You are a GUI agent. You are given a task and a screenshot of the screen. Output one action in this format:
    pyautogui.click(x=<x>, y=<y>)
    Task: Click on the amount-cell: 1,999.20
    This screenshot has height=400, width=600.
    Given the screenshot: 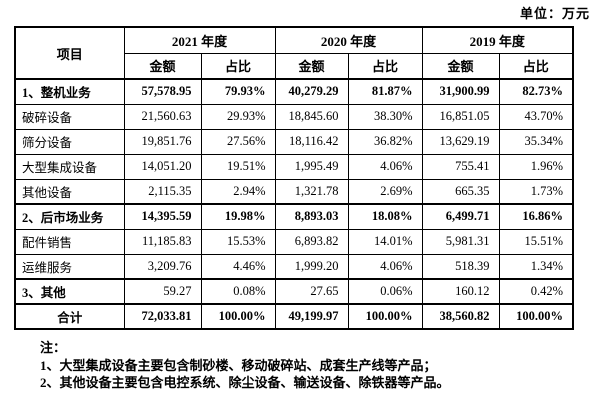 What is the action you would take?
    pyautogui.click(x=311, y=266)
    